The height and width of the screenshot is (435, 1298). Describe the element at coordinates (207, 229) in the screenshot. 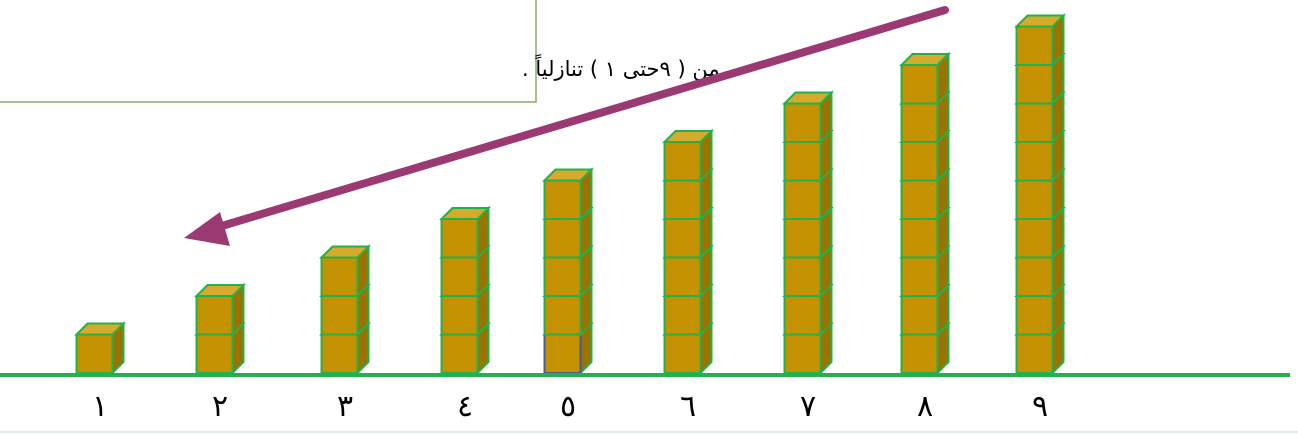

I see `arrow-head` at that location.